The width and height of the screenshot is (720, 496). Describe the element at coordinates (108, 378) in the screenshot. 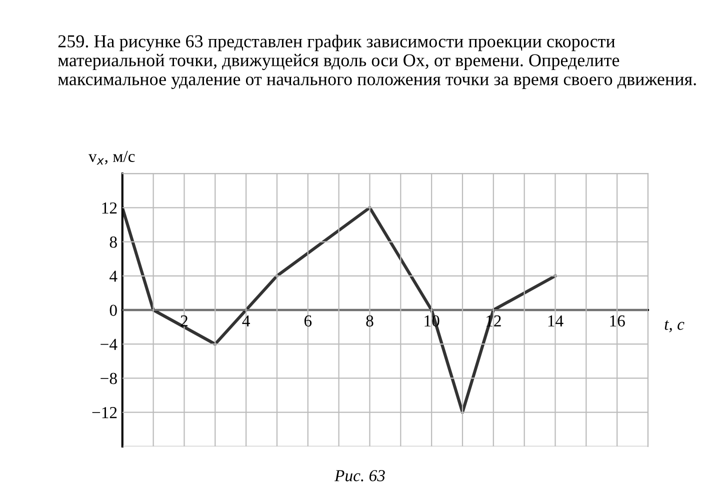

I see `y-tick-label: −8` at that location.